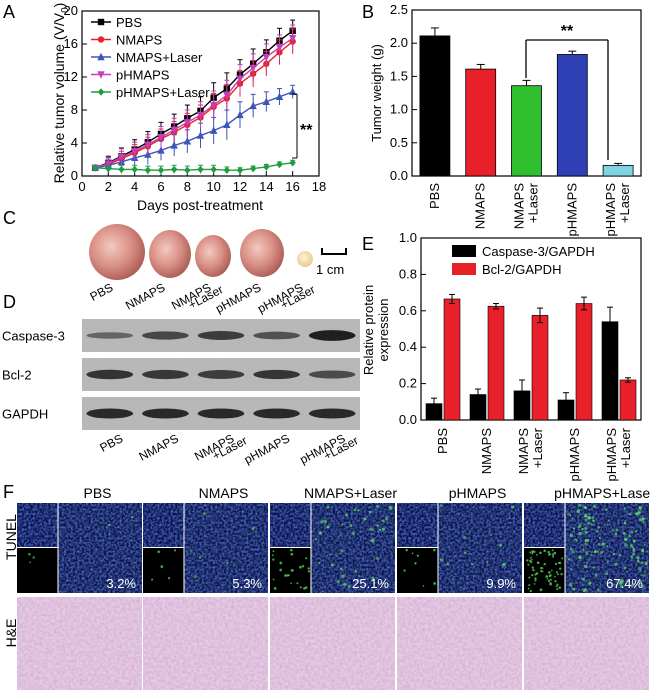 This screenshot has height=694, width=650. Describe the element at coordinates (81, 186) in the screenshot. I see `chart-a-xtick-label: 0` at that location.